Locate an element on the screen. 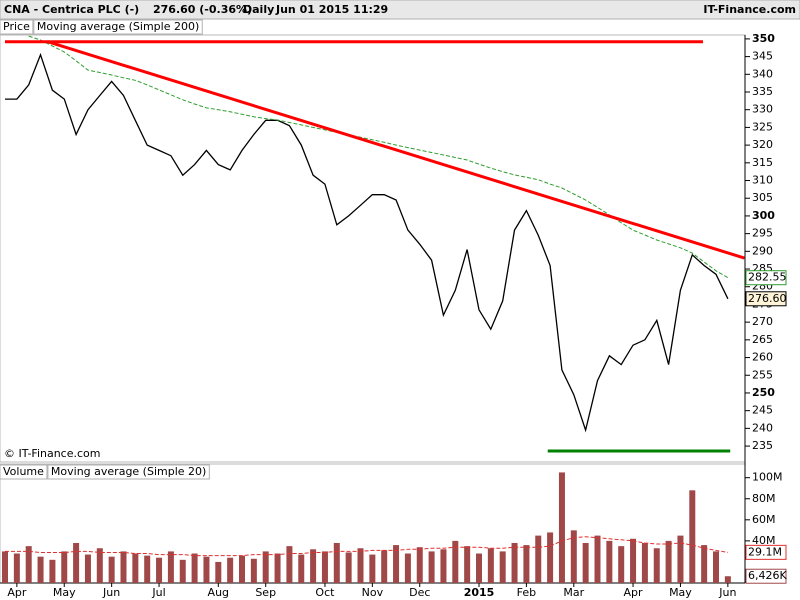 The width and height of the screenshot is (800, 600). legend-label: Volume is located at coordinates (23, 471).